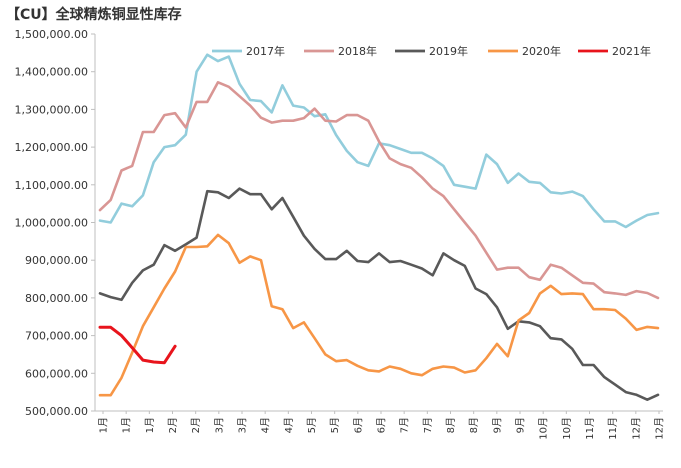 This screenshot has height=468, width=681. Describe the element at coordinates (51, 147) in the screenshot. I see `y-tick-label: 1,200,000.00` at that location.